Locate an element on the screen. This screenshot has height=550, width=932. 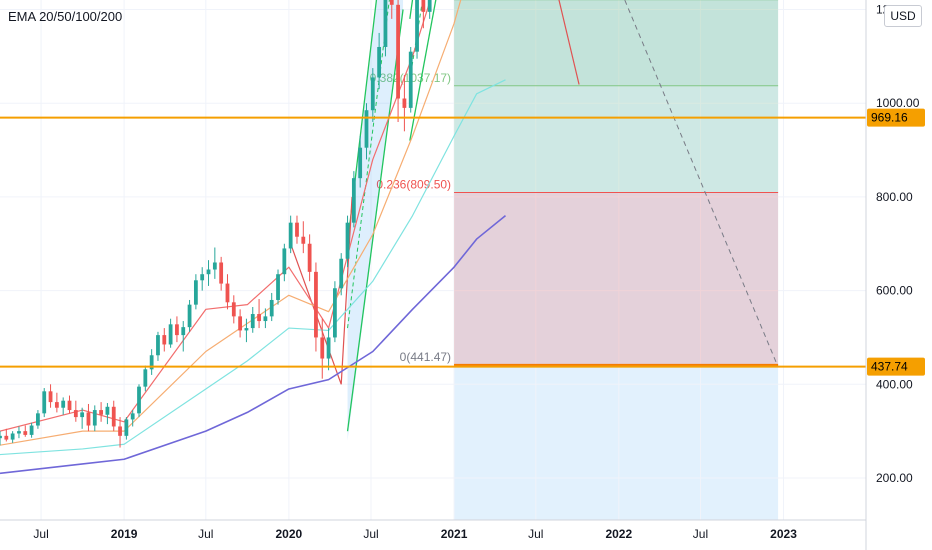
level-price-badge: 437.74 is located at coordinates (896, 366).